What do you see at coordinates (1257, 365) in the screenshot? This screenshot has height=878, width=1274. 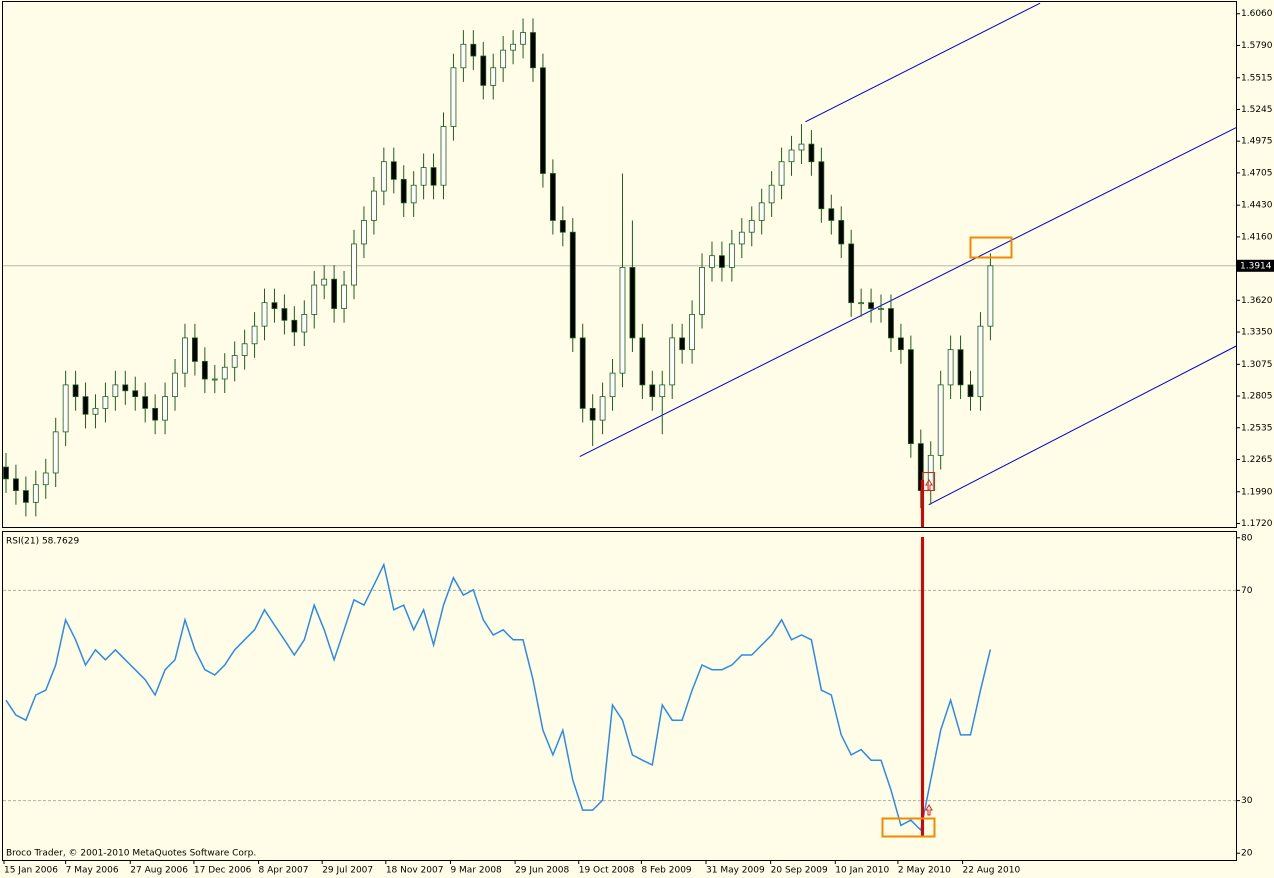 I see `y-tick-label: 1.3075` at bounding box center [1257, 365].